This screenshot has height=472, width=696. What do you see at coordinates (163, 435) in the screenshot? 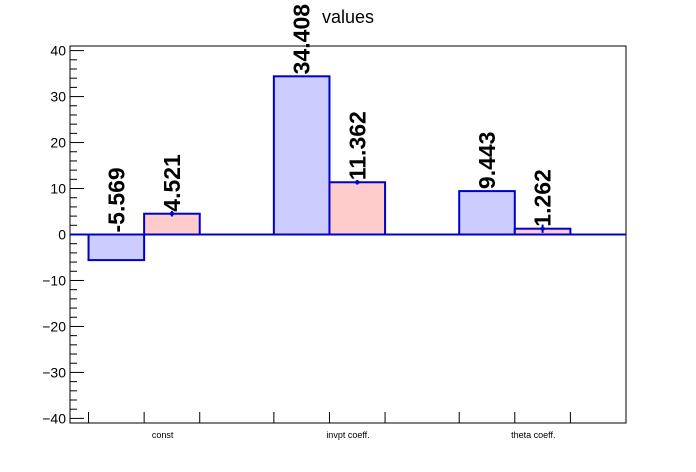
I see `x-tick-label: const` at bounding box center [163, 435].